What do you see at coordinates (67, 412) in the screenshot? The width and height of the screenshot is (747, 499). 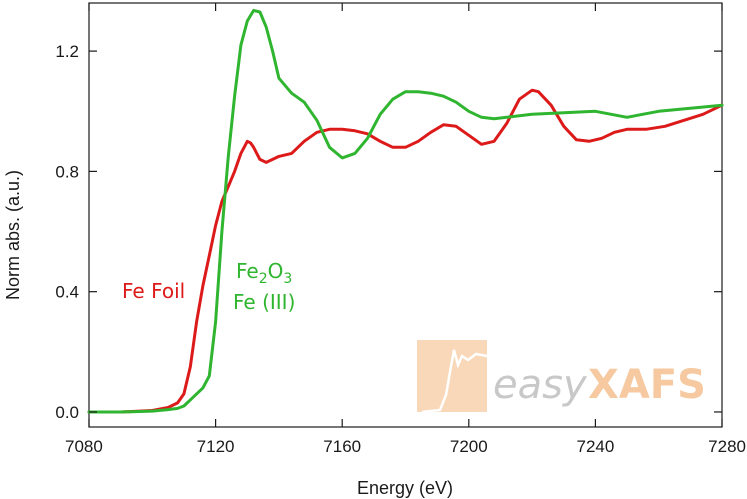 I see `y-tick-label-0.0: 0.0` at bounding box center [67, 412].